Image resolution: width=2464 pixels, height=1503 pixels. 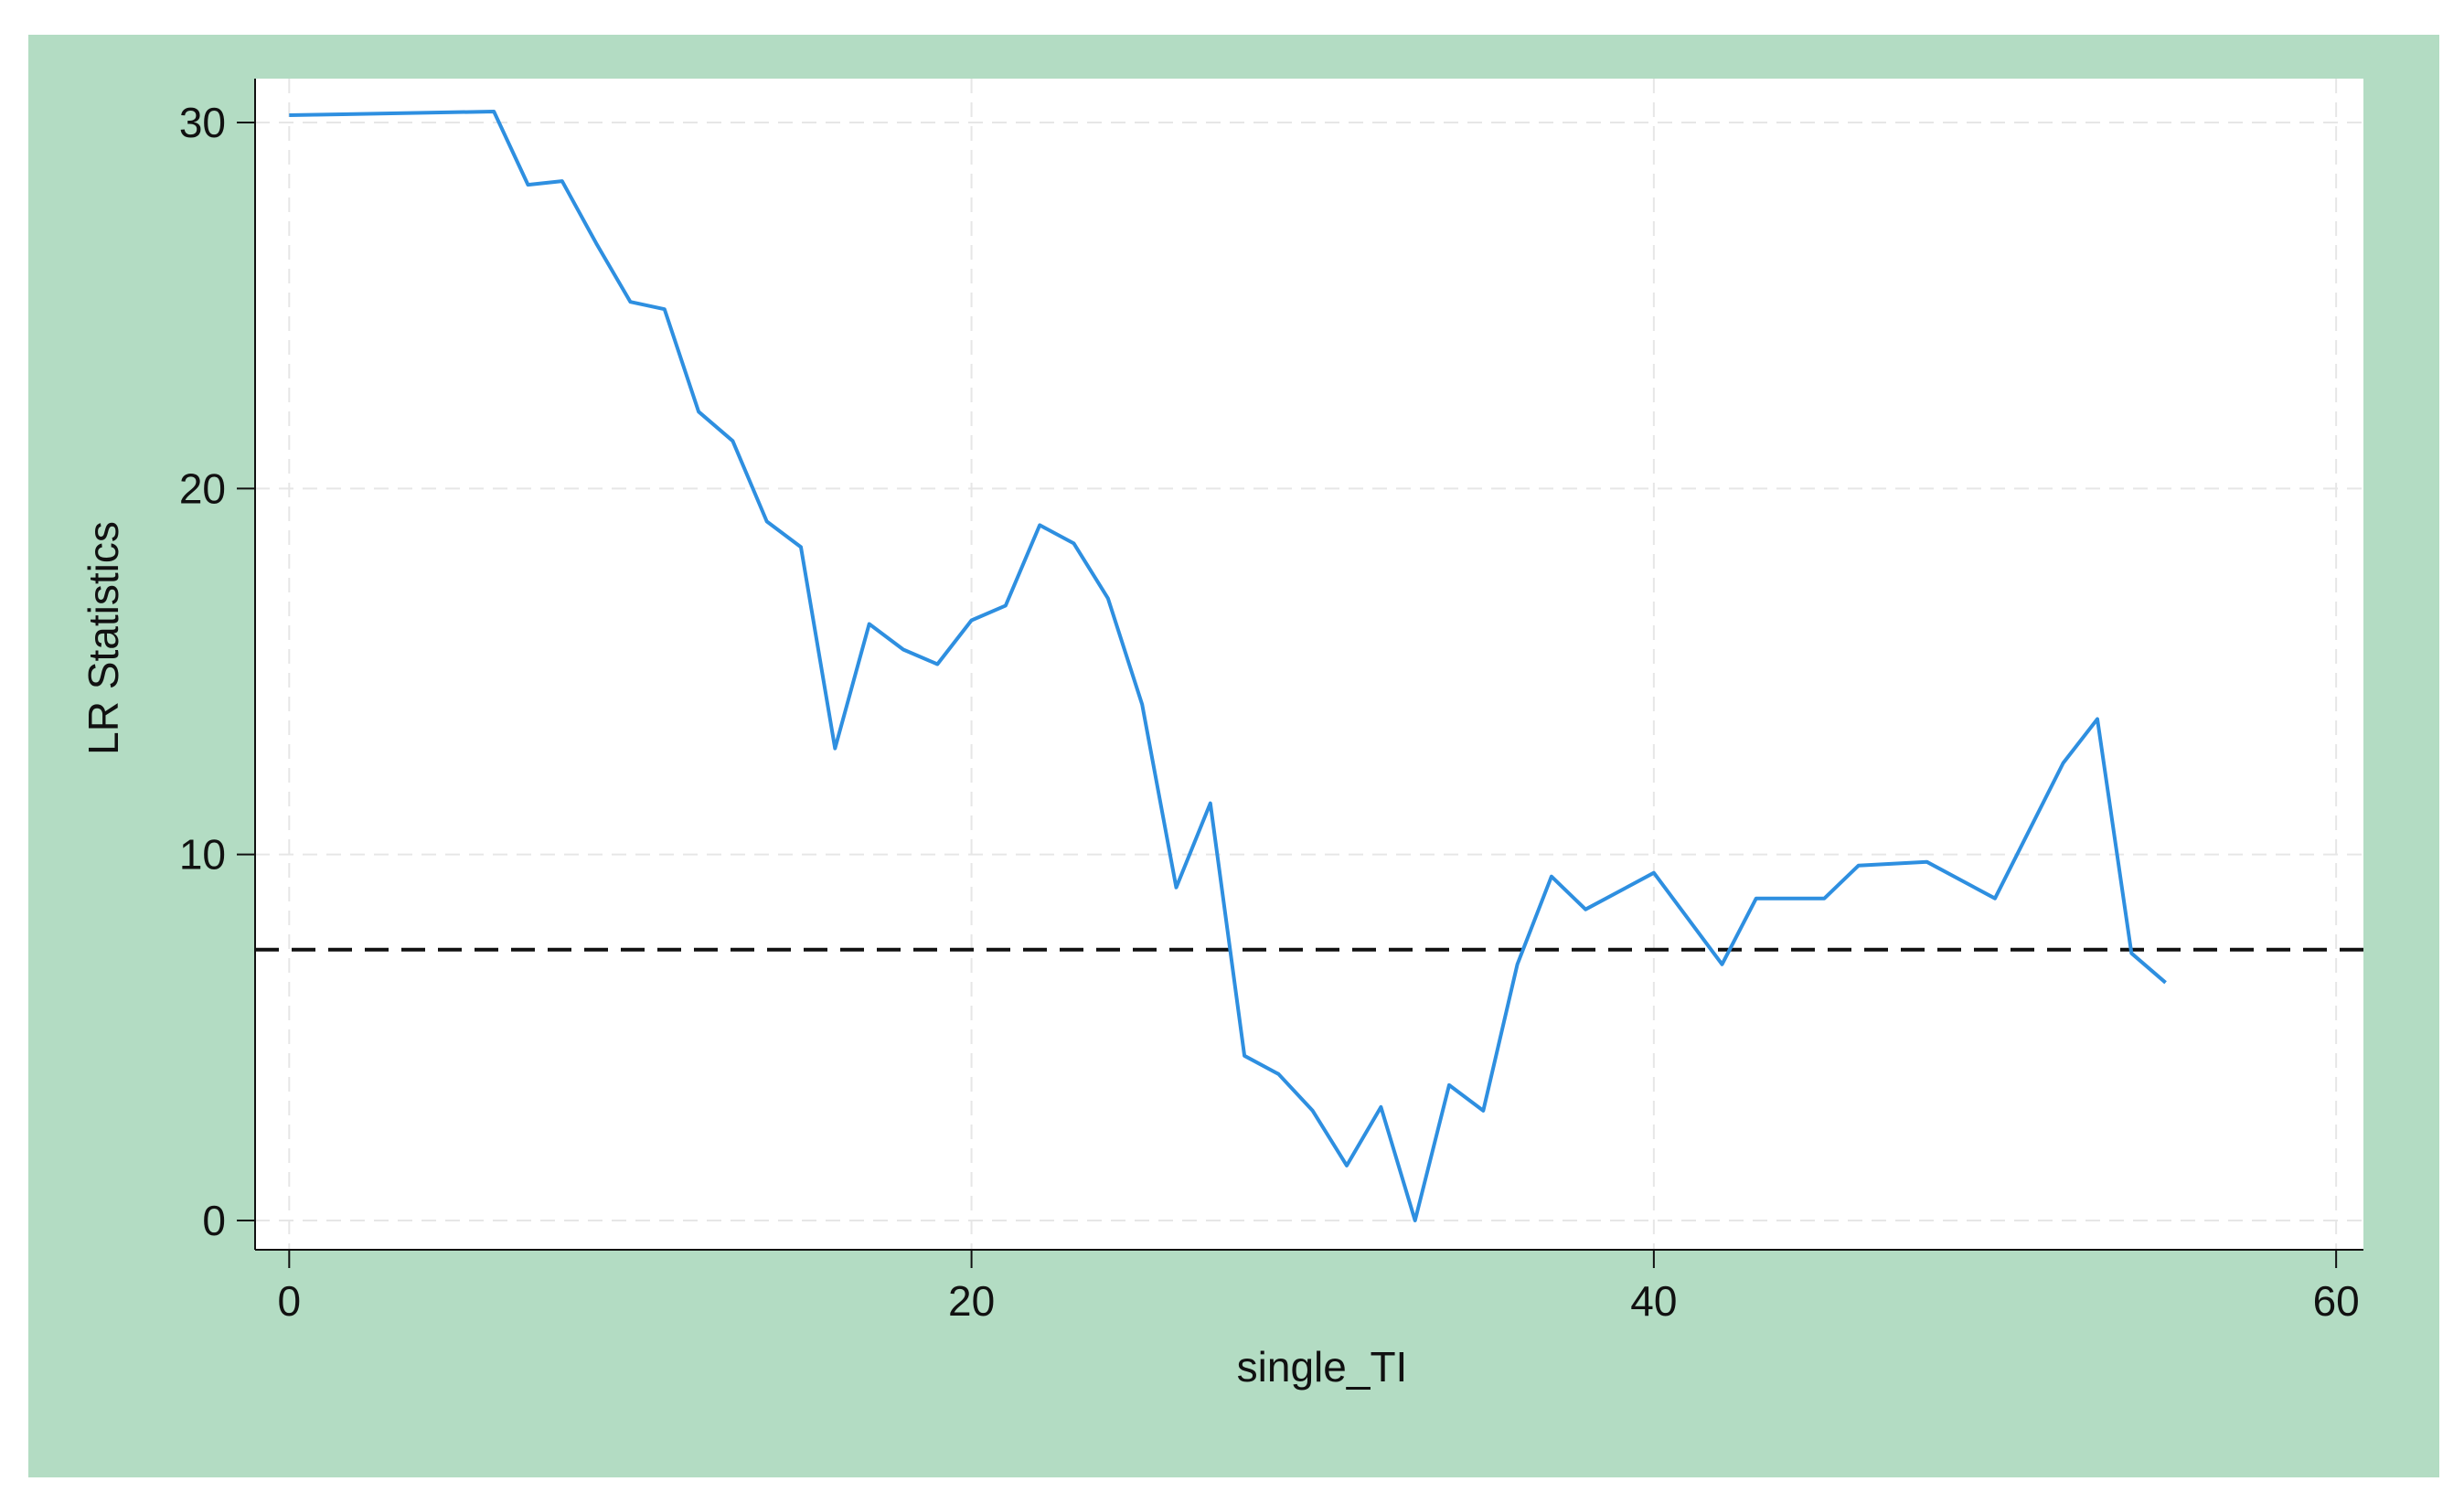 I want to click on y-tick-label: 0, so click(x=214, y=1220).